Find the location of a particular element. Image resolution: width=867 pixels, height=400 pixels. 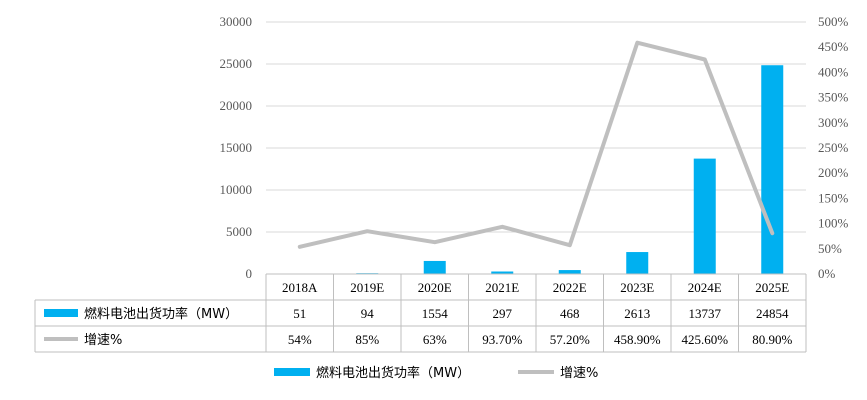

table-cell: 94 is located at coordinates (368, 313).